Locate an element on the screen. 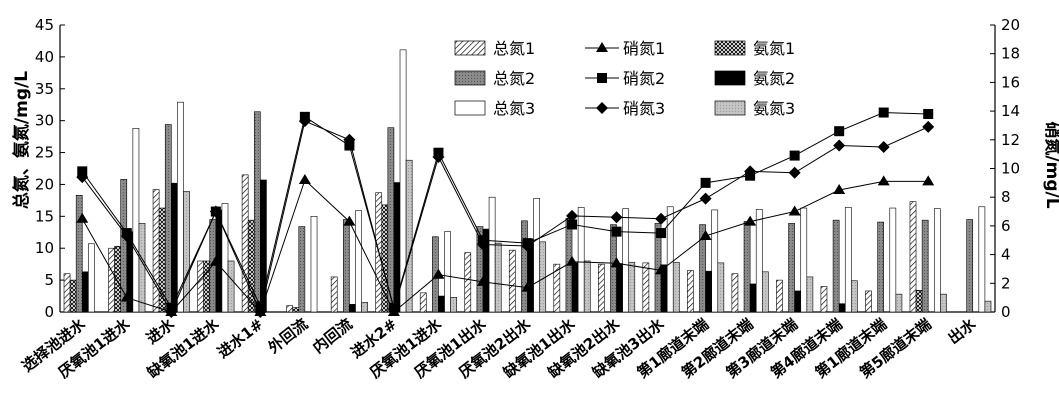 Image resolution: width=1059 pixels, height=402 pixels. left-tick-label: 15 is located at coordinates (44, 216).